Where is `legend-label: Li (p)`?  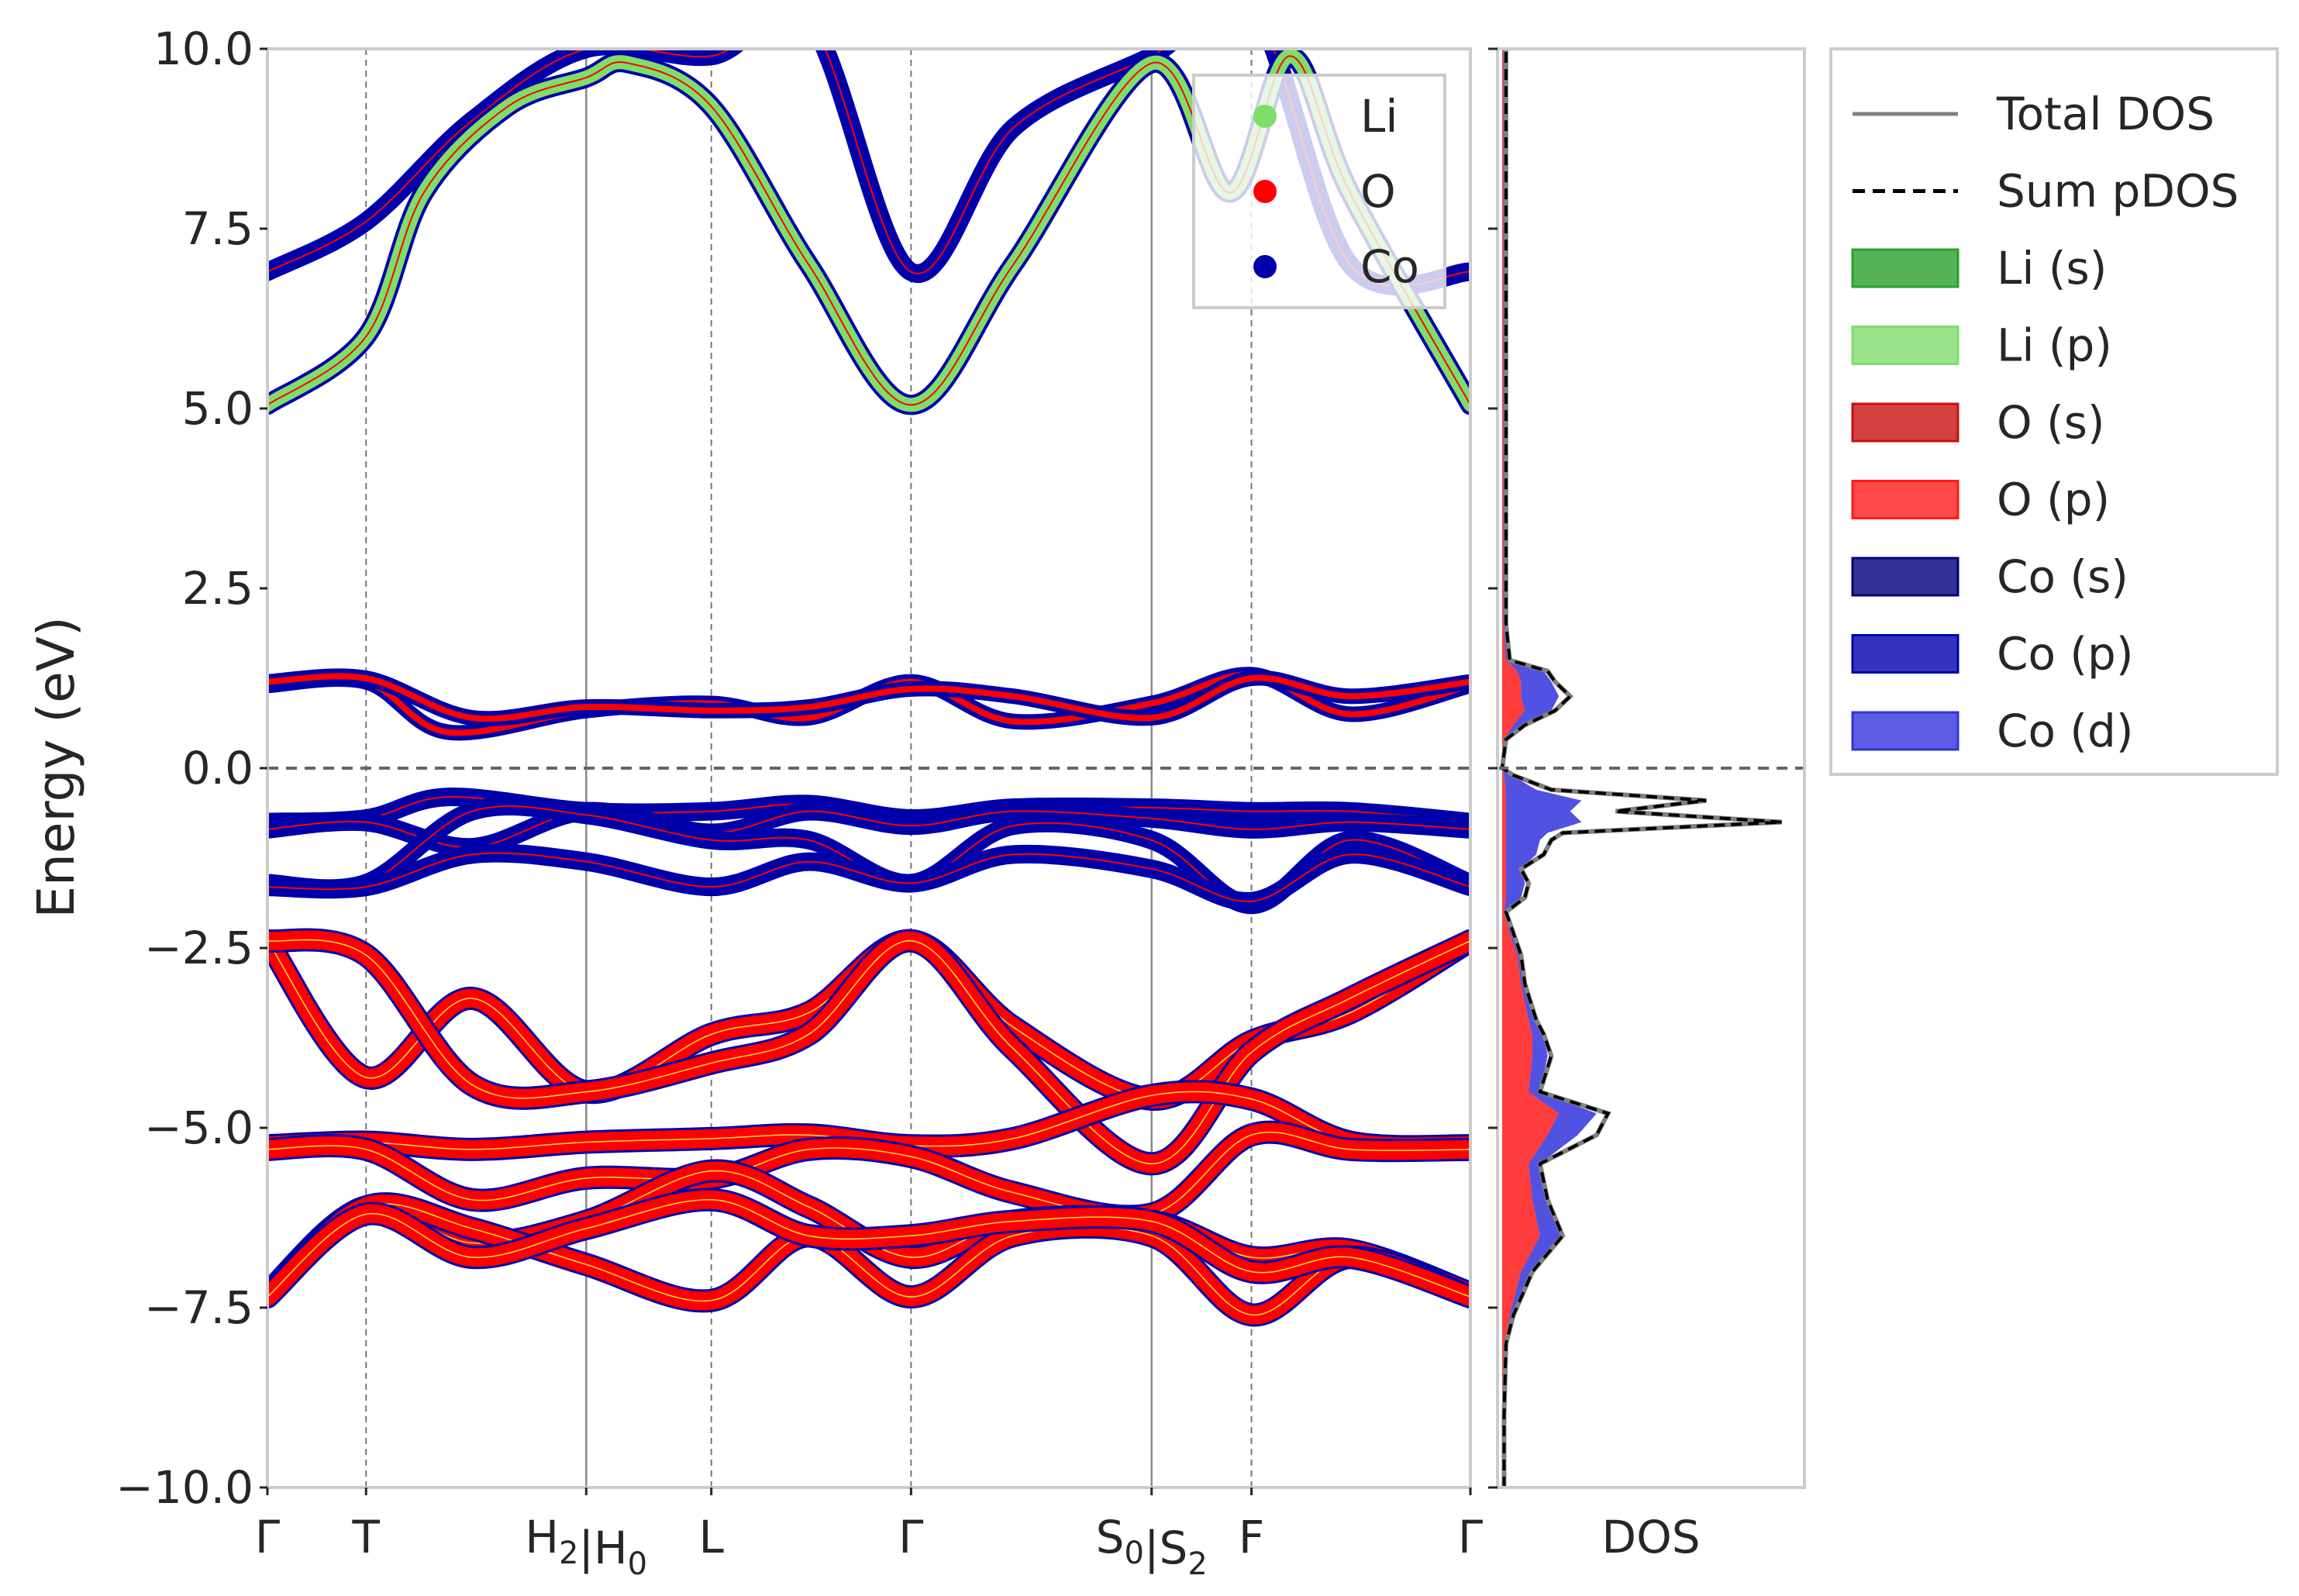
legend-label: Li (p) is located at coordinates (2054, 345).